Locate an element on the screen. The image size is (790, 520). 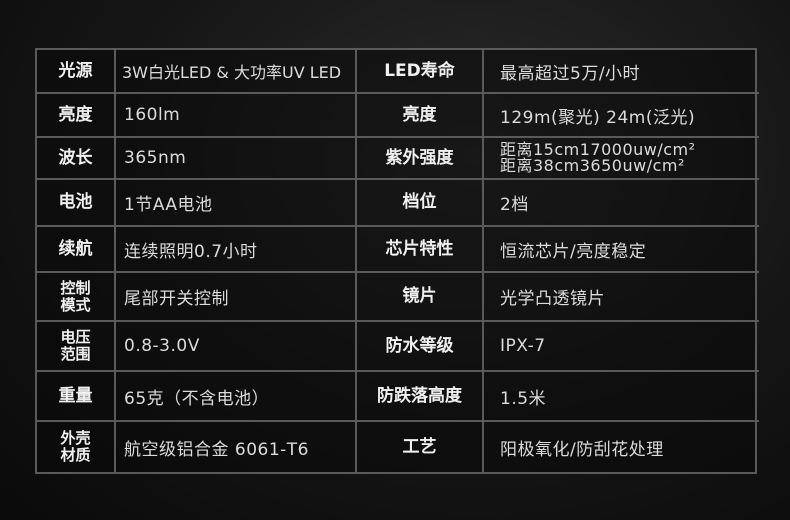
spec-label-text: LED寿命 is located at coordinates (419, 70).